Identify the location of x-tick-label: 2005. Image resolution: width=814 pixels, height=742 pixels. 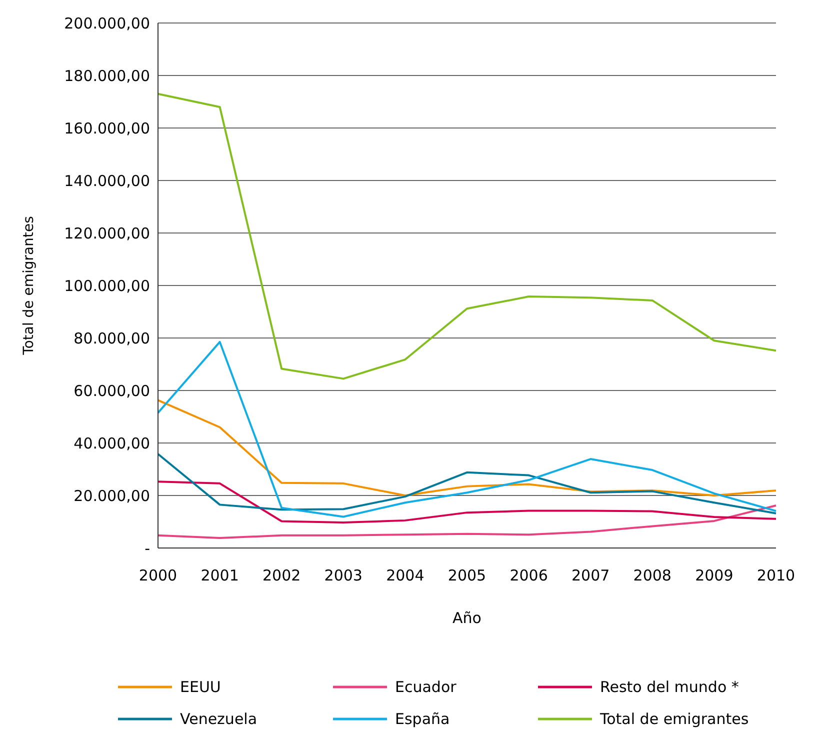
(467, 575).